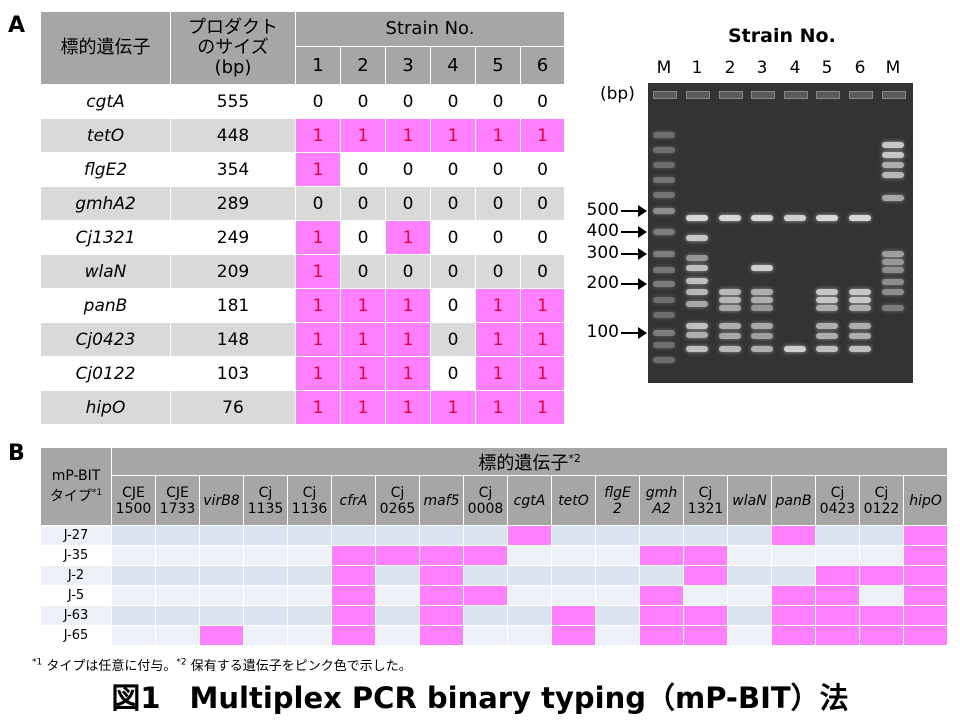  What do you see at coordinates (795, 68) in the screenshot?
I see `gel-lane-label: 4` at bounding box center [795, 68].